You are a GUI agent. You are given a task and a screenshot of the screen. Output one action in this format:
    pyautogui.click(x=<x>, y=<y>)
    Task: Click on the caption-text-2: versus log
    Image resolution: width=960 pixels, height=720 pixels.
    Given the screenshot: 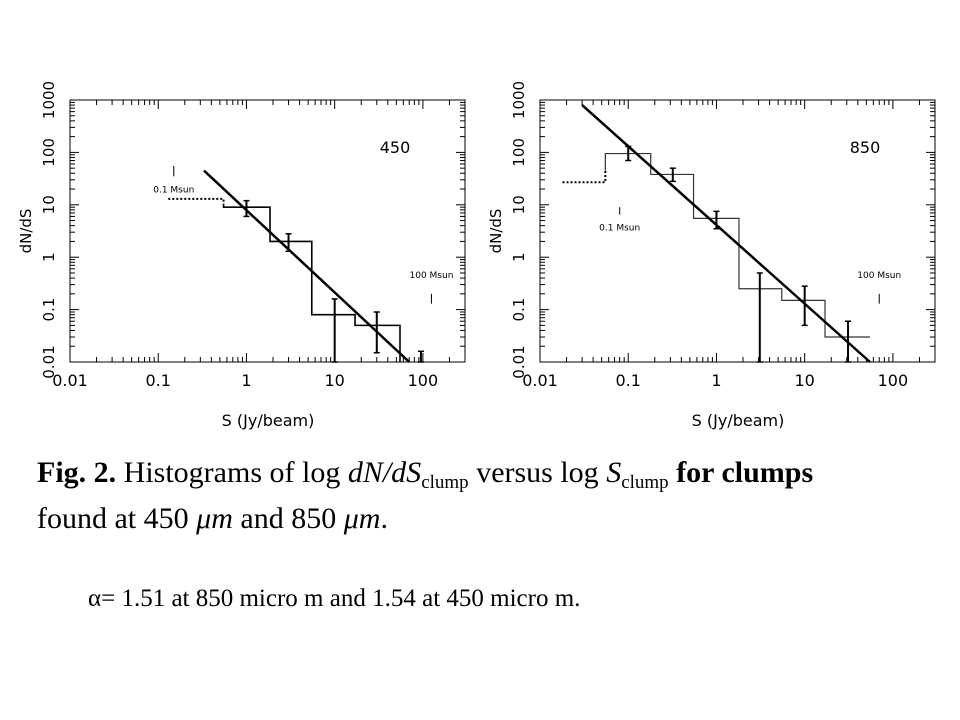 What is the action you would take?
    pyautogui.click(x=537, y=472)
    